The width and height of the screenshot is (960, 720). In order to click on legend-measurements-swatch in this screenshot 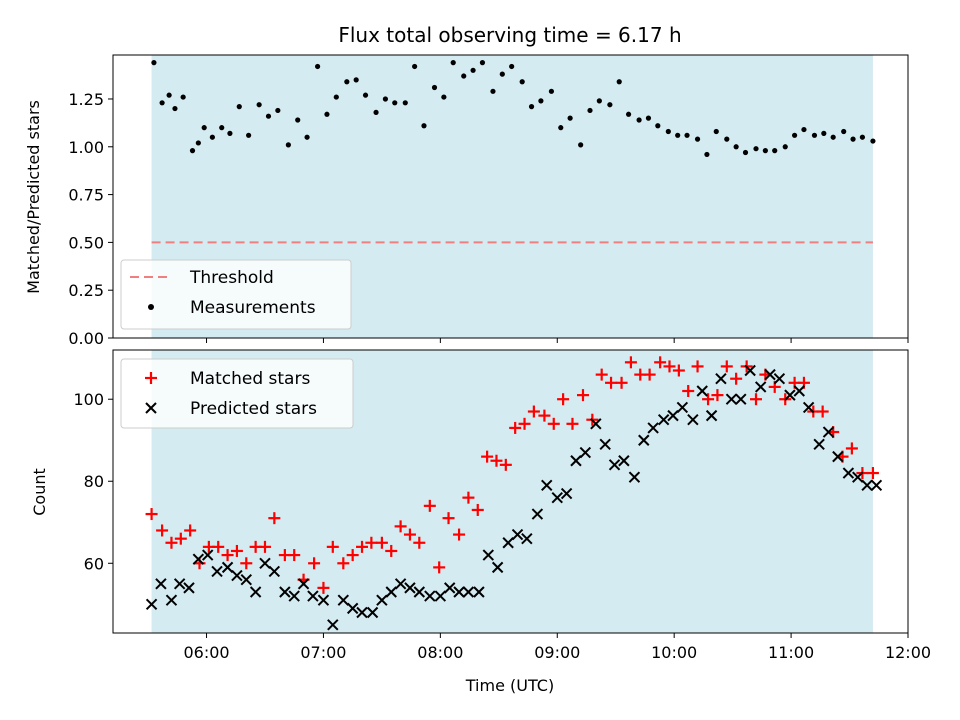, I will do `click(151, 307)`.